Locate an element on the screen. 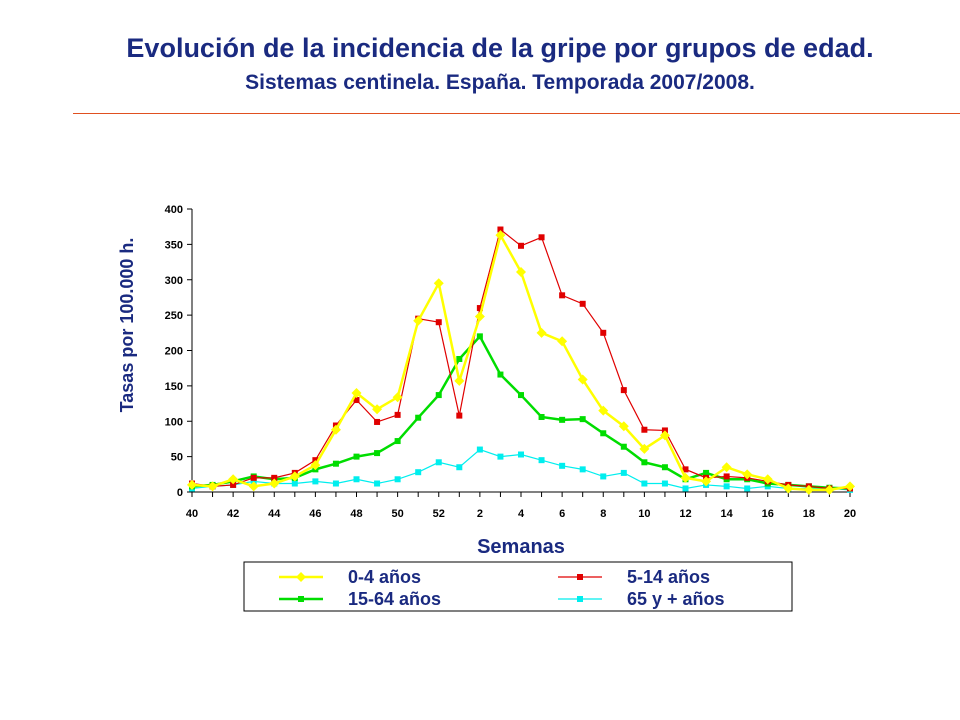 The image size is (960, 720). x-tick-label: 16 is located at coordinates (768, 514).